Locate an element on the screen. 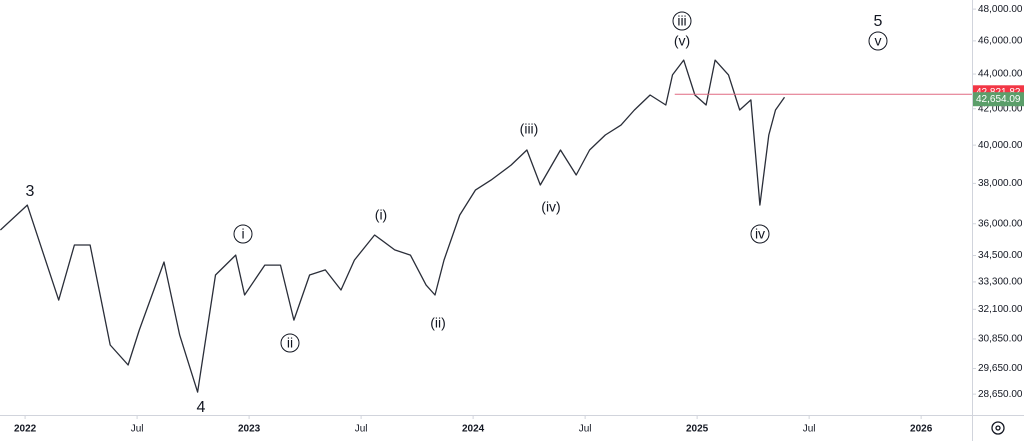 The width and height of the screenshot is (1024, 441). y-tick-label: 40,000.00 is located at coordinates (1000, 145).